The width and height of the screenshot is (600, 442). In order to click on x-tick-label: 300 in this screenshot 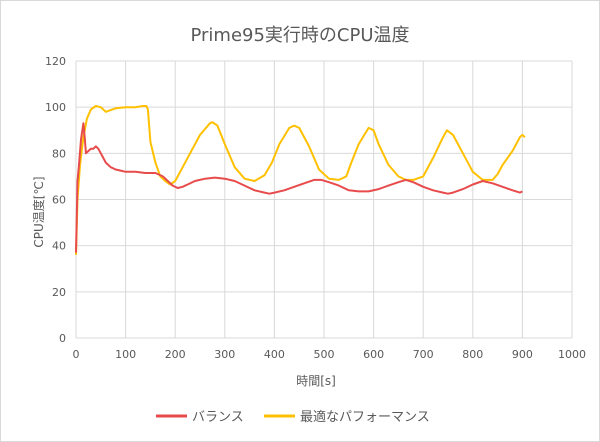, I will do `click(224, 354)`.